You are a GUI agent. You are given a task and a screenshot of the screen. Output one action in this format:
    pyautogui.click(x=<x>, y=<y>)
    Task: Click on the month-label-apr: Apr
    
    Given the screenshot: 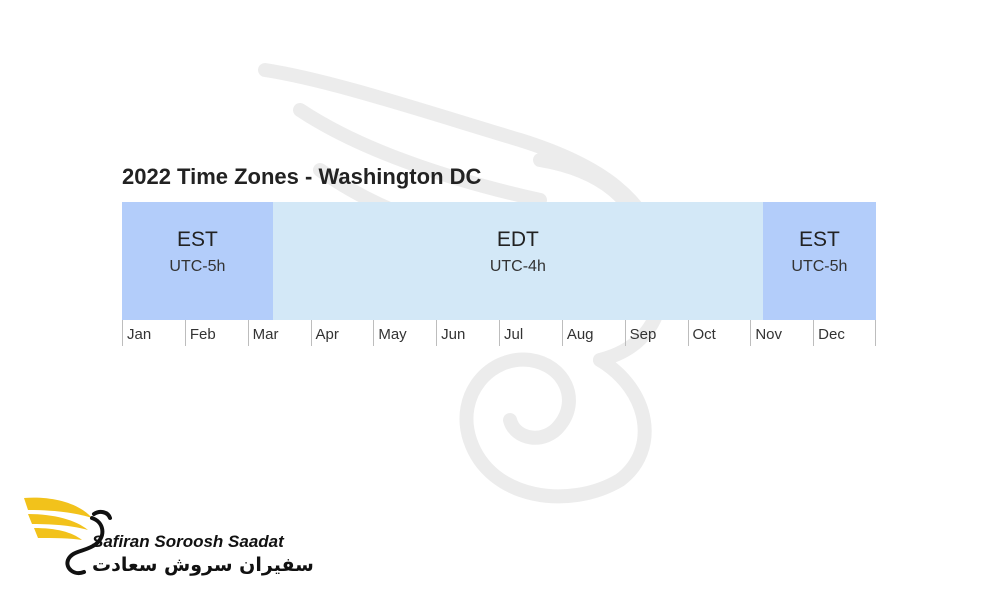 What is the action you would take?
    pyautogui.click(x=342, y=333)
    